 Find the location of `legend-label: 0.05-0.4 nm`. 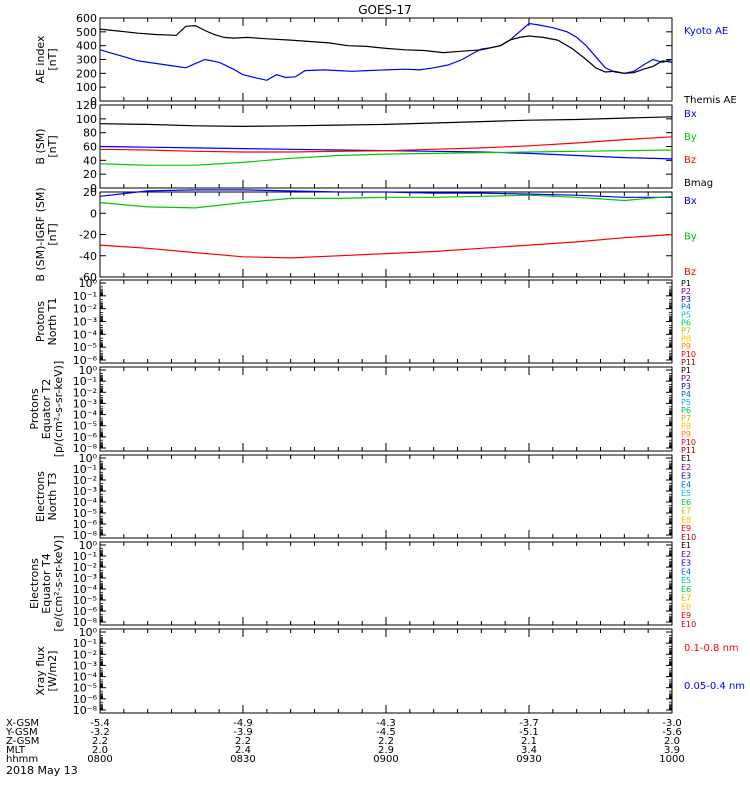

legend-label: 0.05-0.4 nm is located at coordinates (714, 686).